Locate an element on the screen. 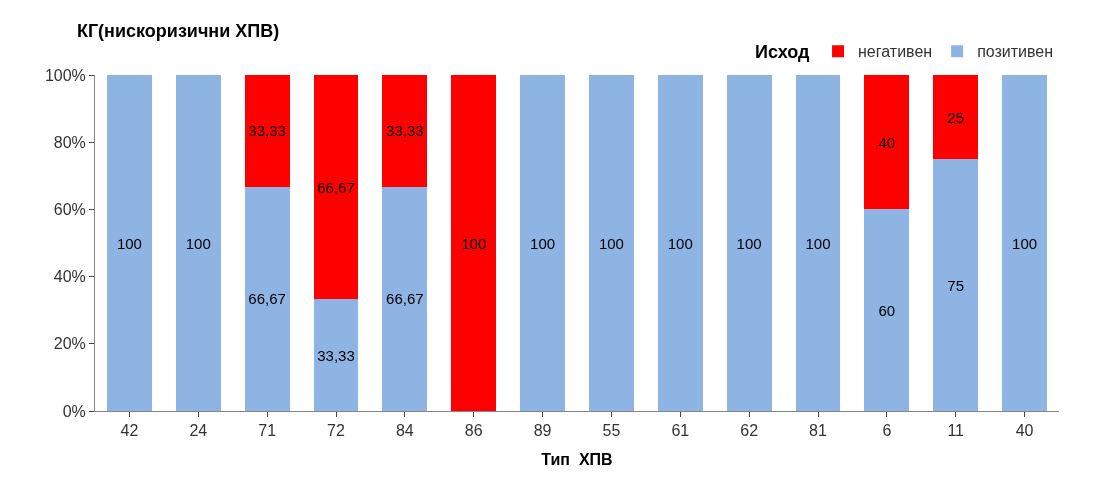 The image size is (1099, 496). y-tick-label: 100% is located at coordinates (65, 75).